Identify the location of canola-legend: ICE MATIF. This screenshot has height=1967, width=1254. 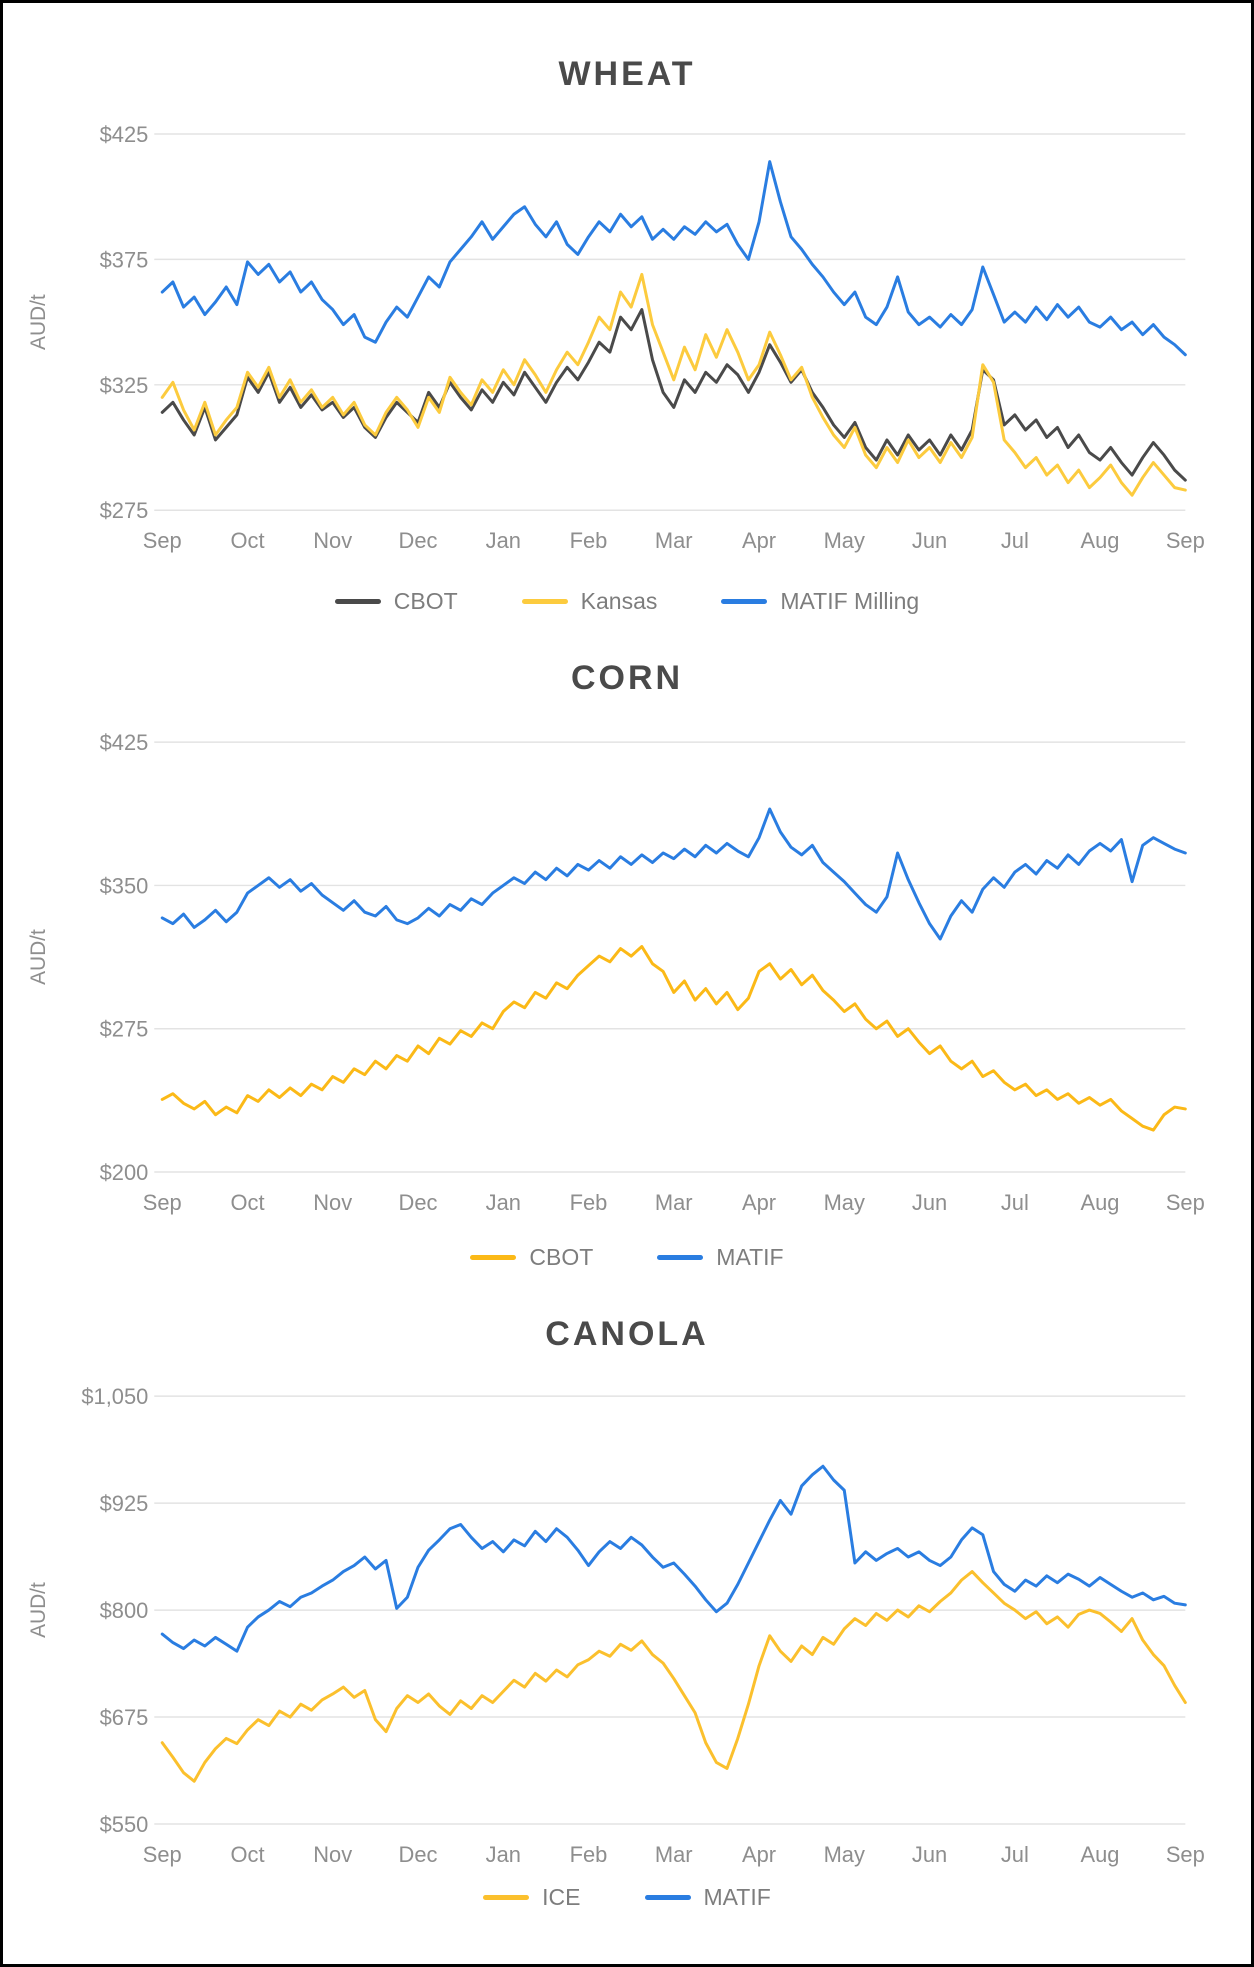
(627, 1897).